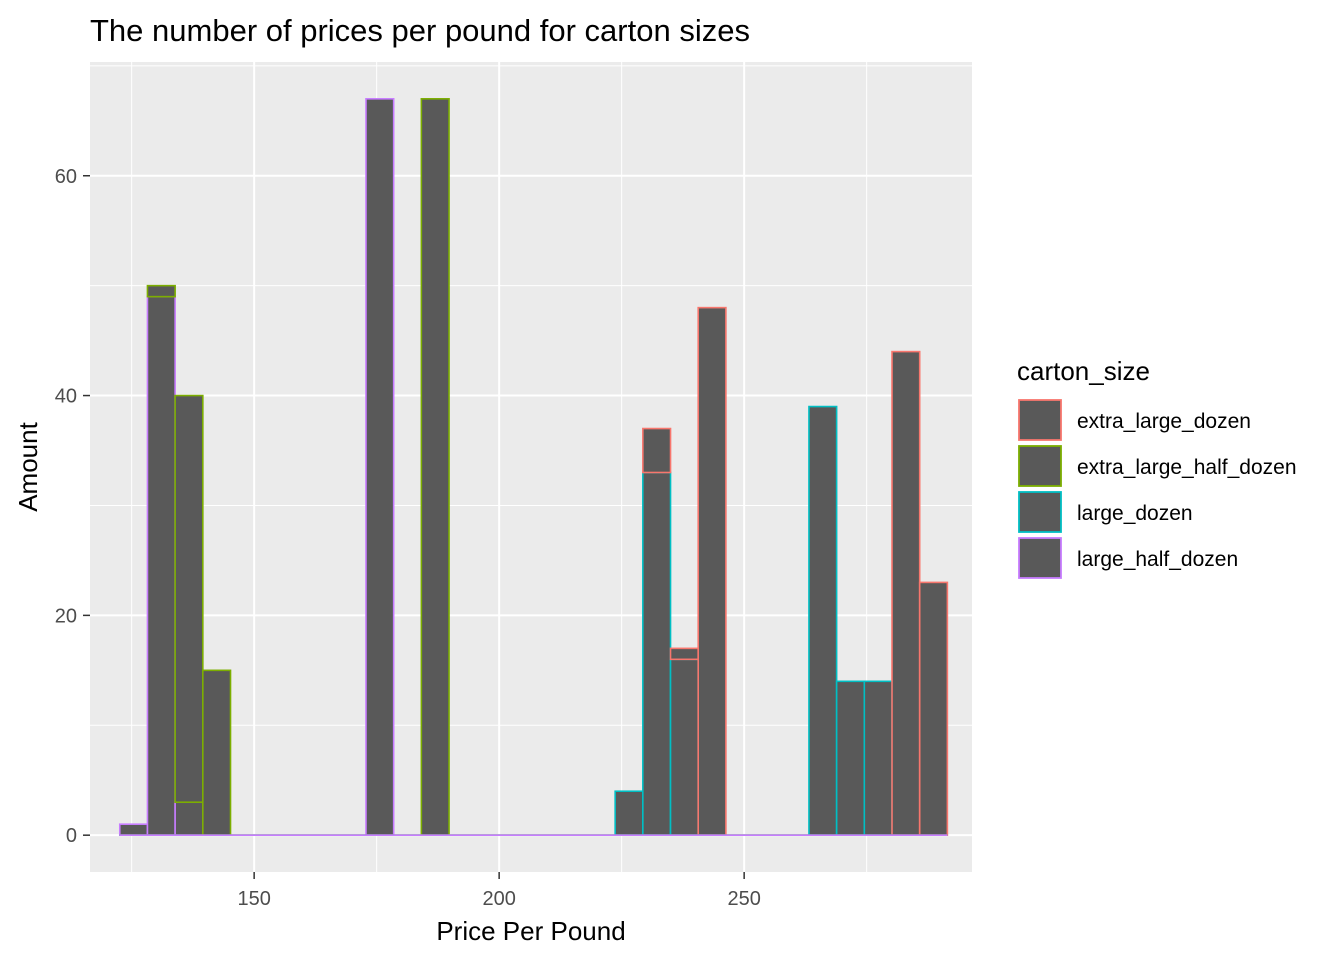  I want to click on legend-key-large_dozen, so click(1040, 512).